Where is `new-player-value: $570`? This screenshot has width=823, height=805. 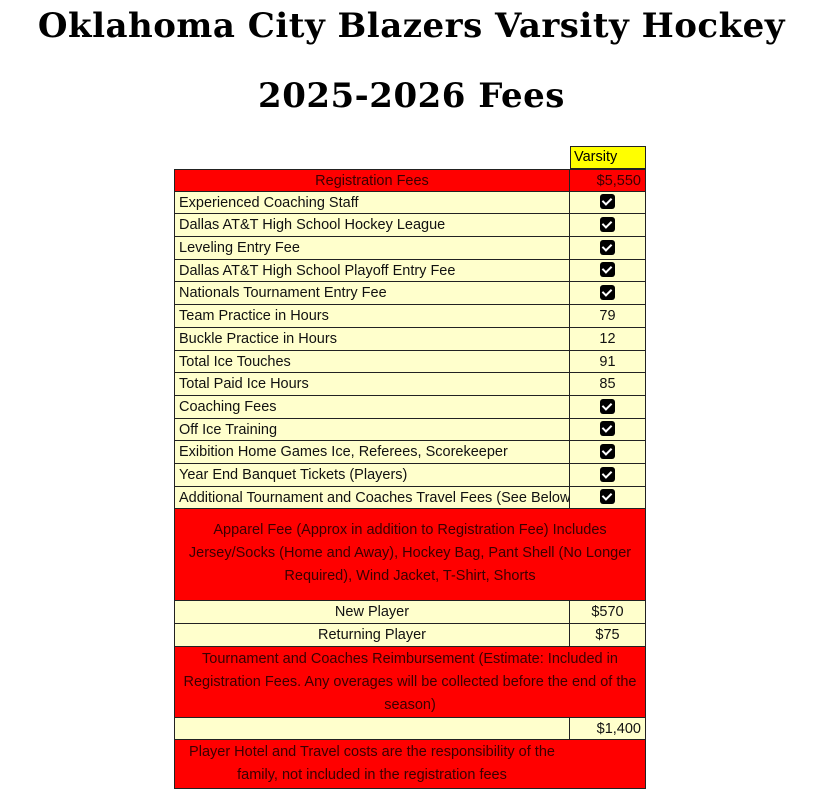 new-player-value: $570 is located at coordinates (608, 612).